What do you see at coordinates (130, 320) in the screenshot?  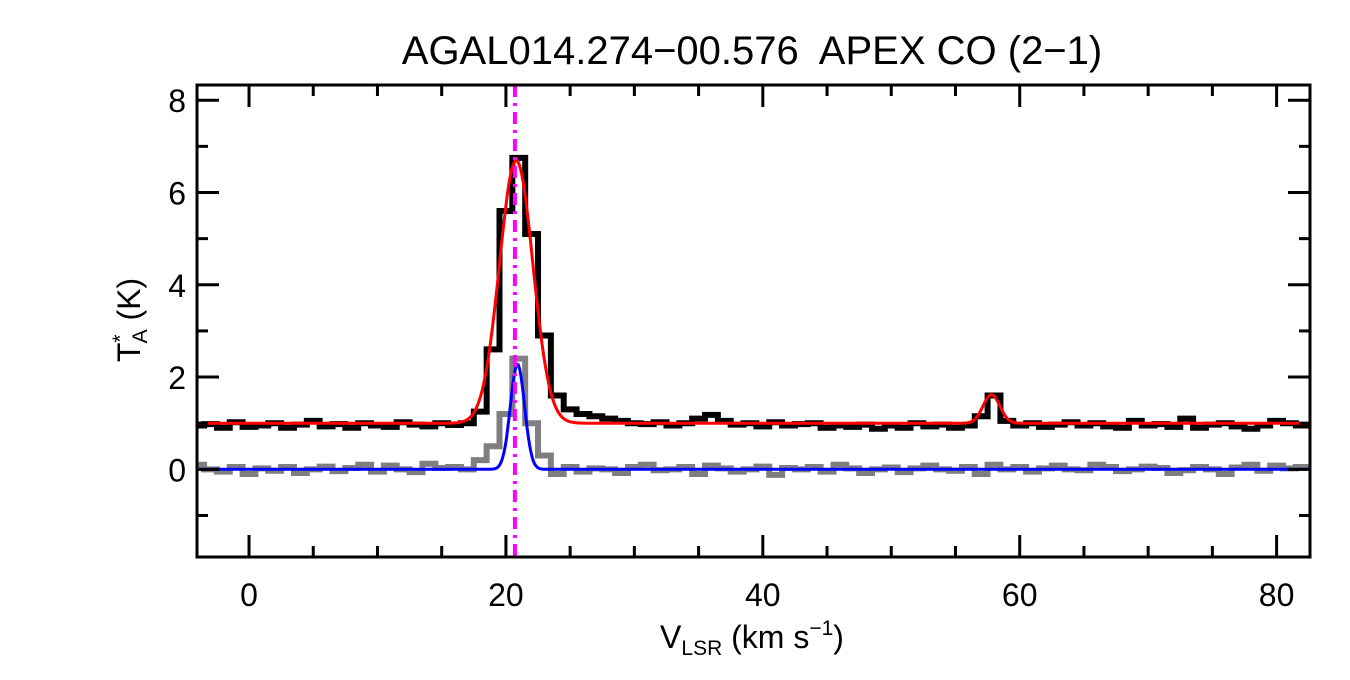 I see `y-axis-label: T*A (K)` at bounding box center [130, 320].